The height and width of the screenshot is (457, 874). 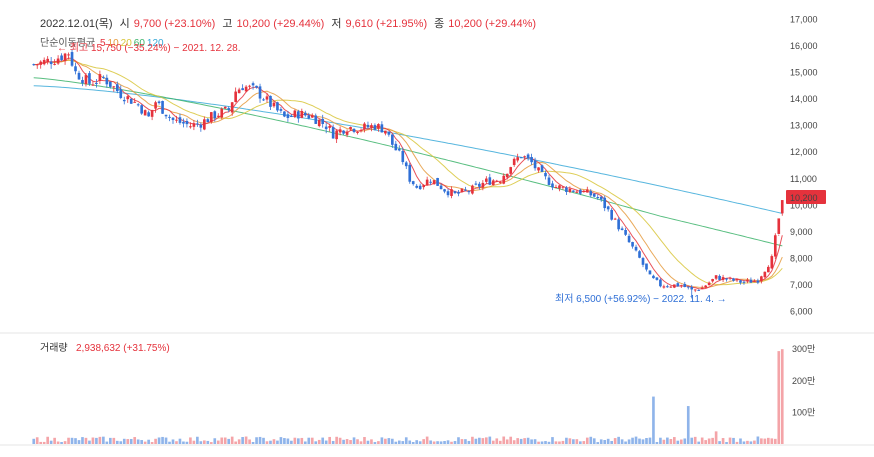 I want to click on last-price-tag, so click(x=806, y=197).